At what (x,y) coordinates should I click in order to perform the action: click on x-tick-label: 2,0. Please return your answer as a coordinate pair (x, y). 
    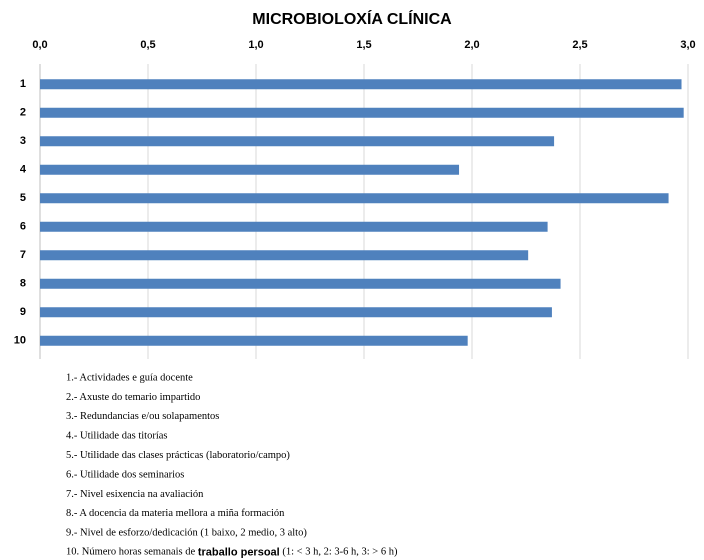
    Looking at the image, I should click on (471, 45).